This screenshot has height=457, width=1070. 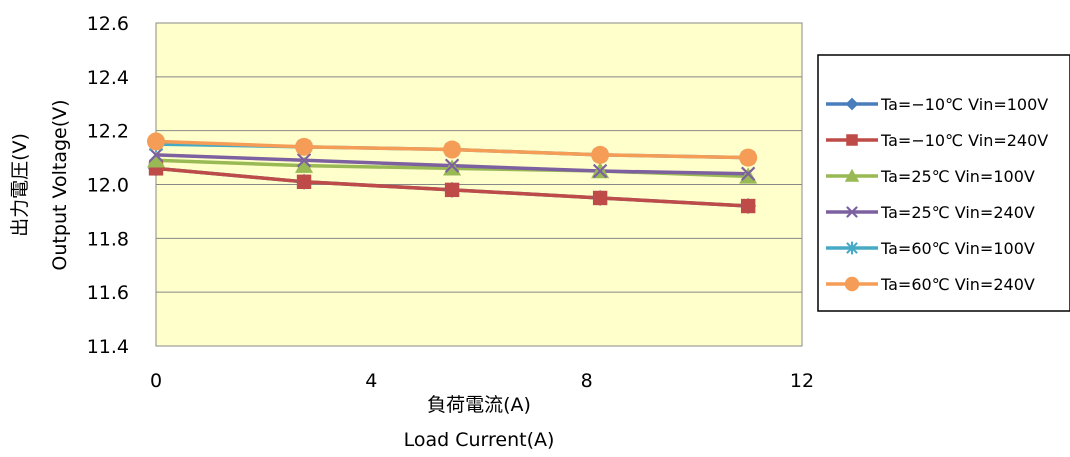 I want to click on y-tick-label: 12.4, so click(x=108, y=78).